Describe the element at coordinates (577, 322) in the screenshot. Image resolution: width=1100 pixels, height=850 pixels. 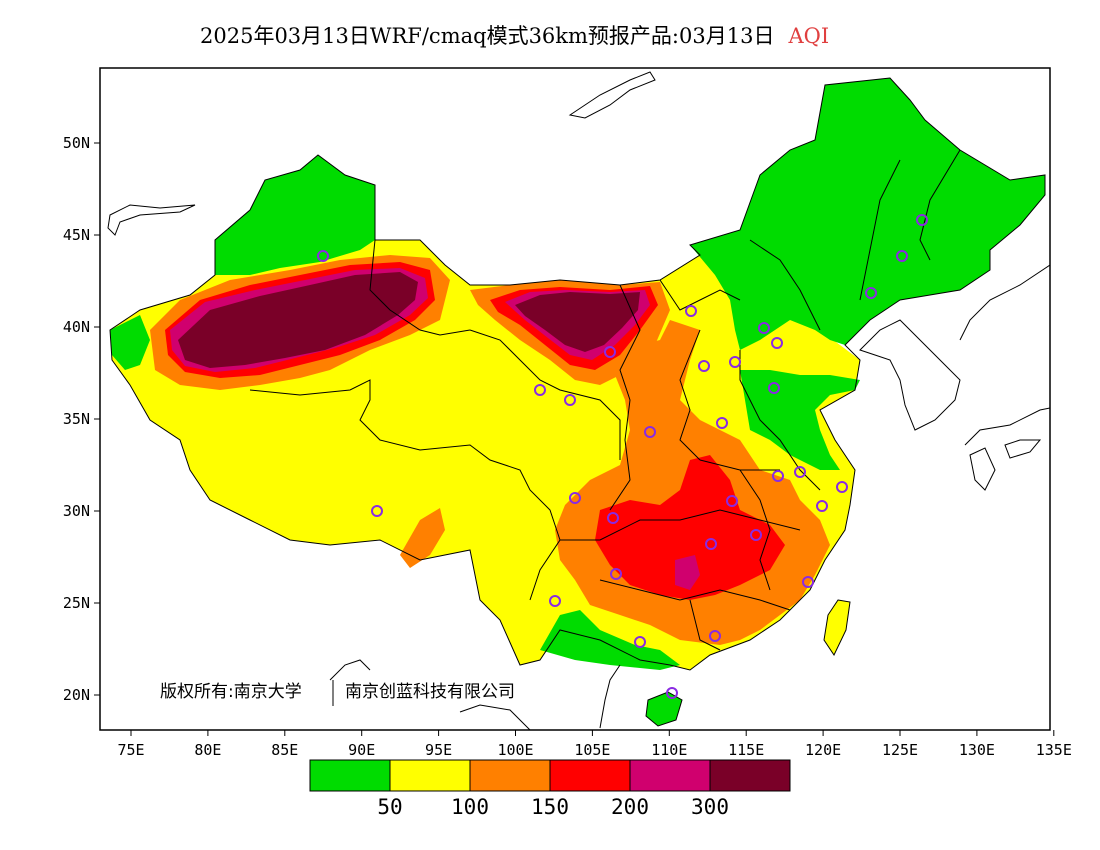
I see `region-maroon-ordos` at that location.